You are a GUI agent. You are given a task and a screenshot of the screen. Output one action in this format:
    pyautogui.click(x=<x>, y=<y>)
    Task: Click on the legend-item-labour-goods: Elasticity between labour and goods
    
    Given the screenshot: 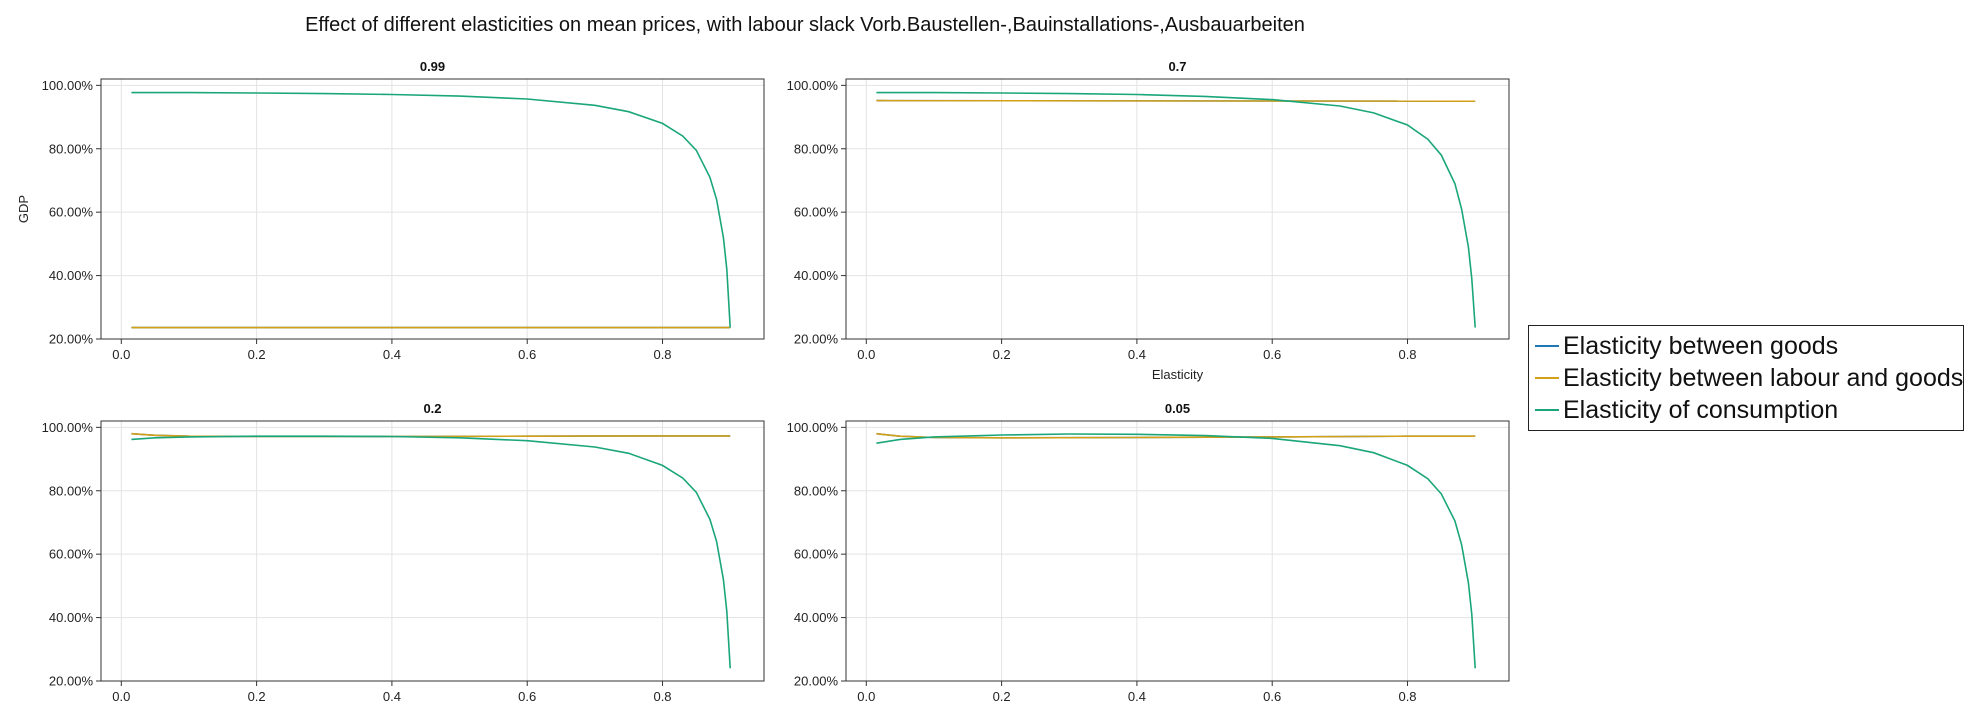 What is the action you would take?
    pyautogui.click(x=1749, y=378)
    